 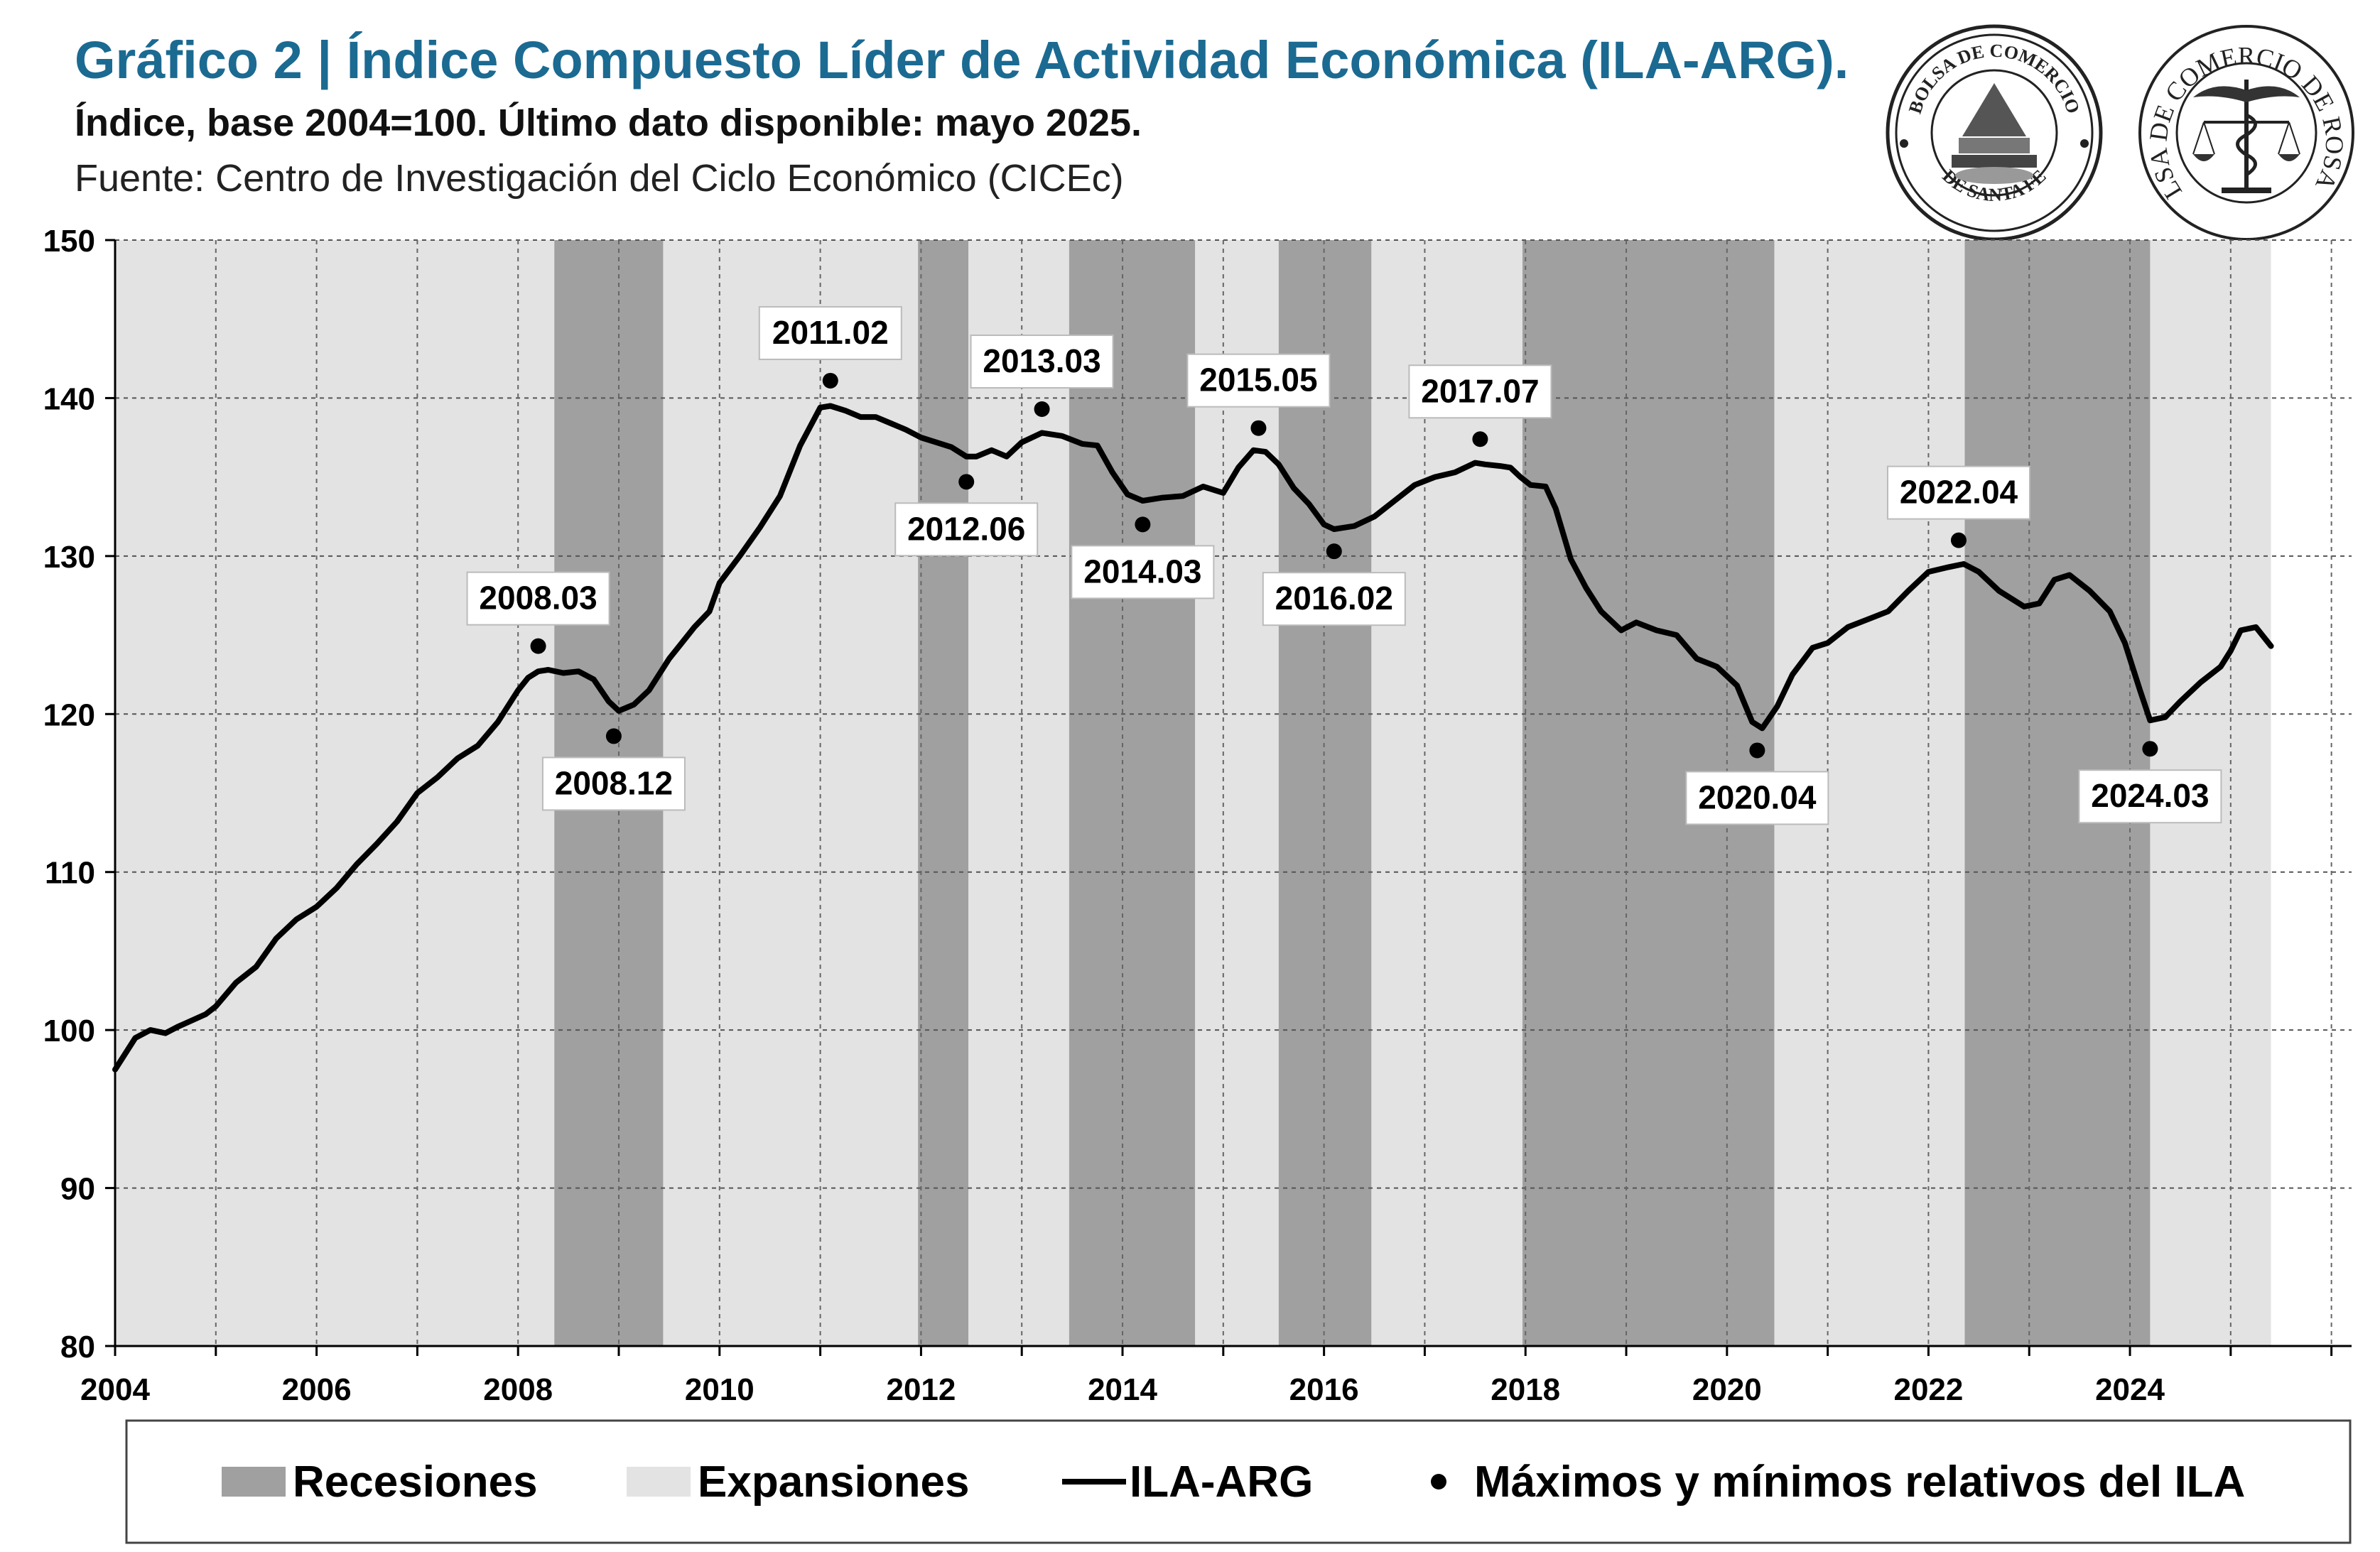 I want to click on x-tick-label: 2022, so click(x=1928, y=1389).